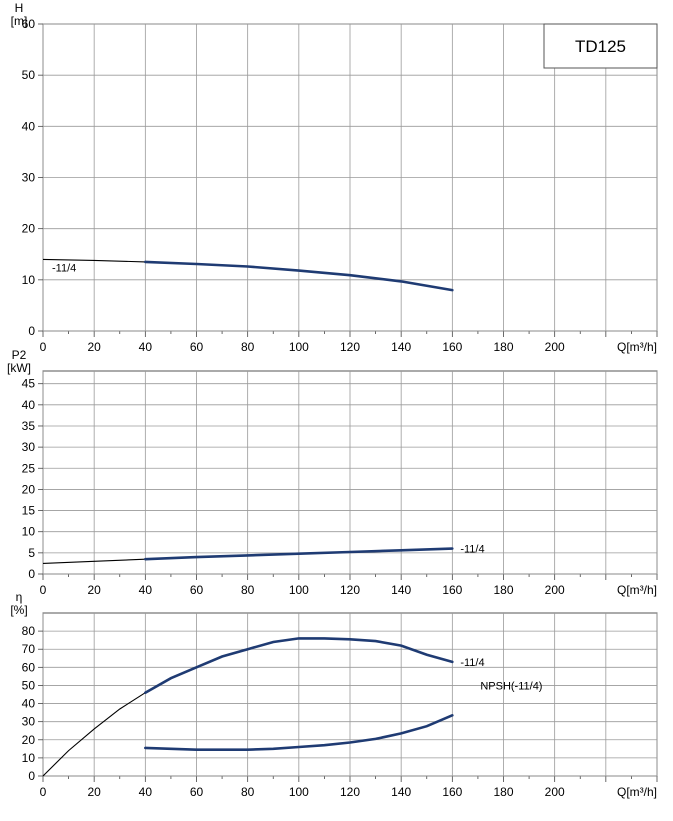 This screenshot has height=821, width=673. Describe the element at coordinates (29, 631) in the screenshot. I see `y-tick-label: 80` at that location.